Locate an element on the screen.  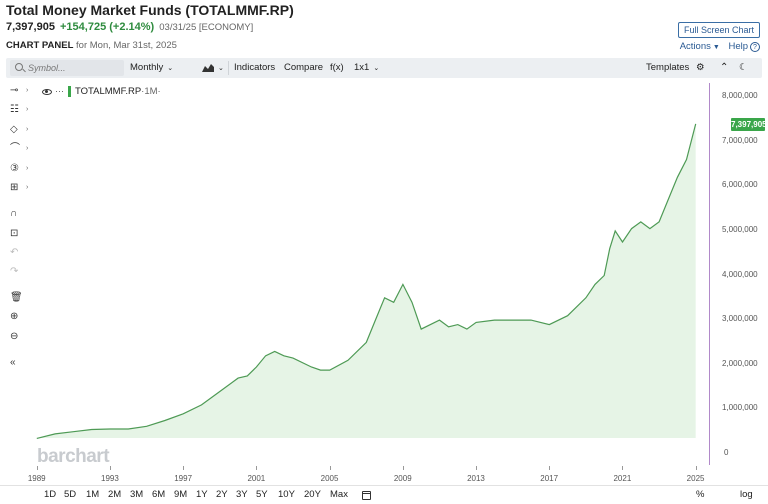
range-1d-button: 1D is located at coordinates (50, 494).